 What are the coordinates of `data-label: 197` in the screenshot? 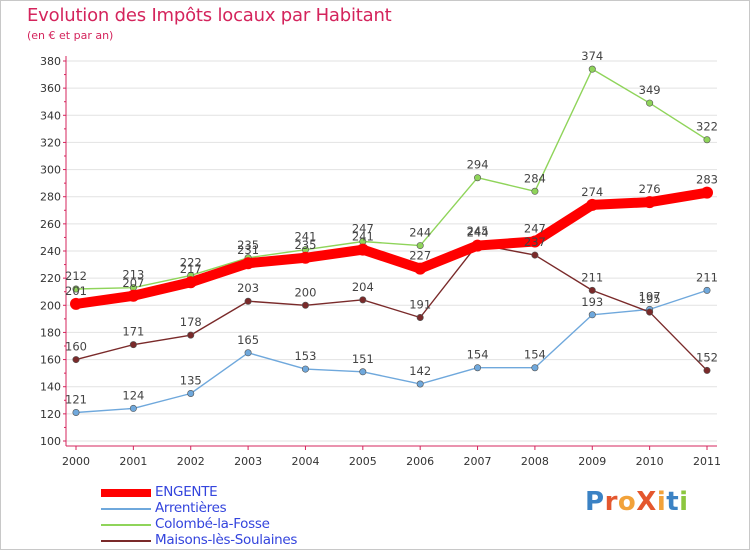 It's located at (650, 296).